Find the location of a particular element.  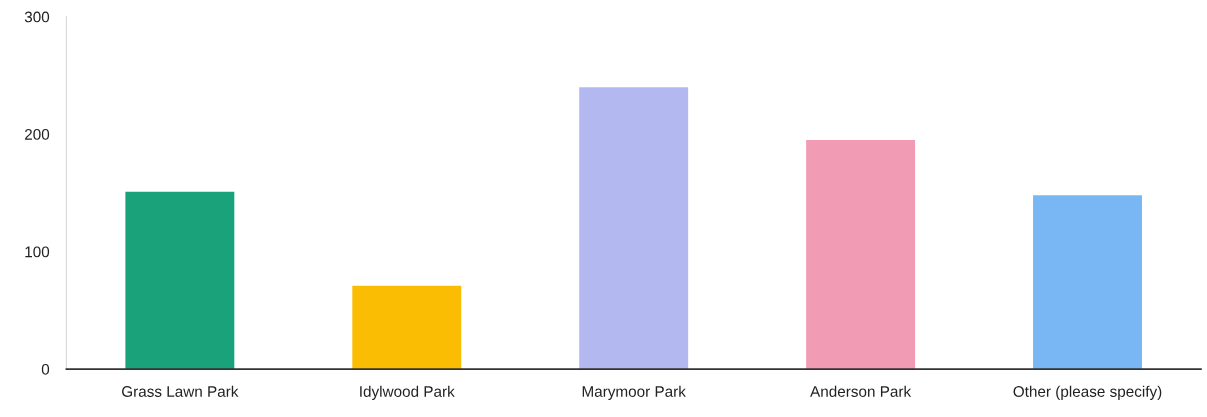

x-tick-label: Grass Lawn Park is located at coordinates (180, 391).